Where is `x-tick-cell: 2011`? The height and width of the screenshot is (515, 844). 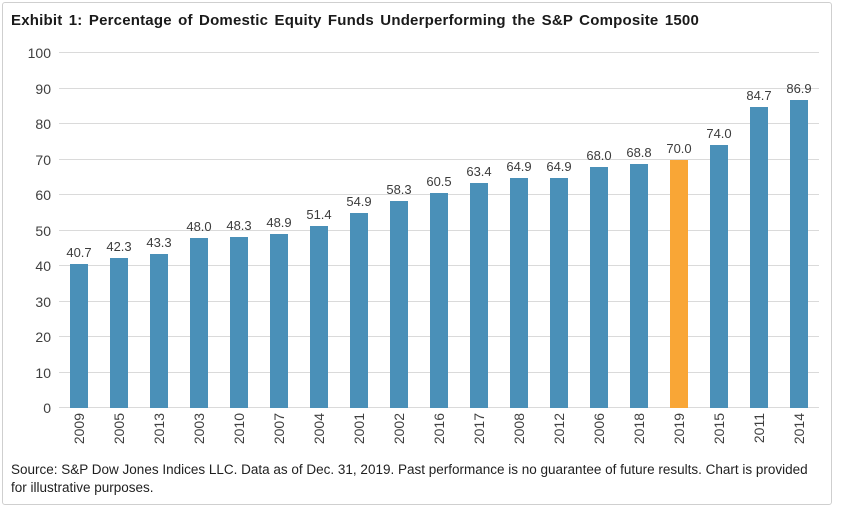 x-tick-cell: 2011 is located at coordinates (759, 434).